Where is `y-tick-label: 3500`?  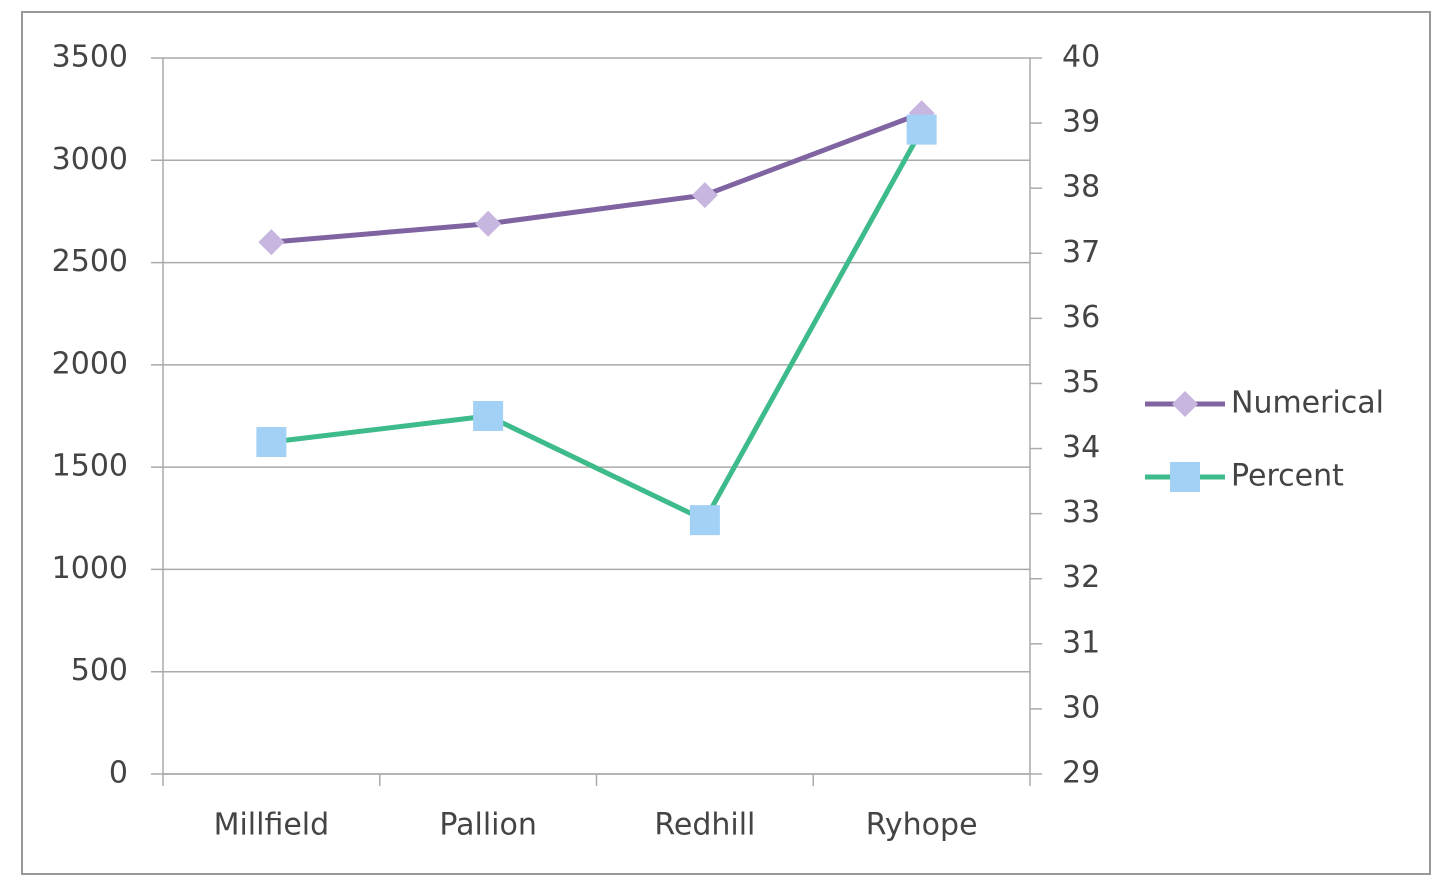 y-tick-label: 3500 is located at coordinates (90, 57).